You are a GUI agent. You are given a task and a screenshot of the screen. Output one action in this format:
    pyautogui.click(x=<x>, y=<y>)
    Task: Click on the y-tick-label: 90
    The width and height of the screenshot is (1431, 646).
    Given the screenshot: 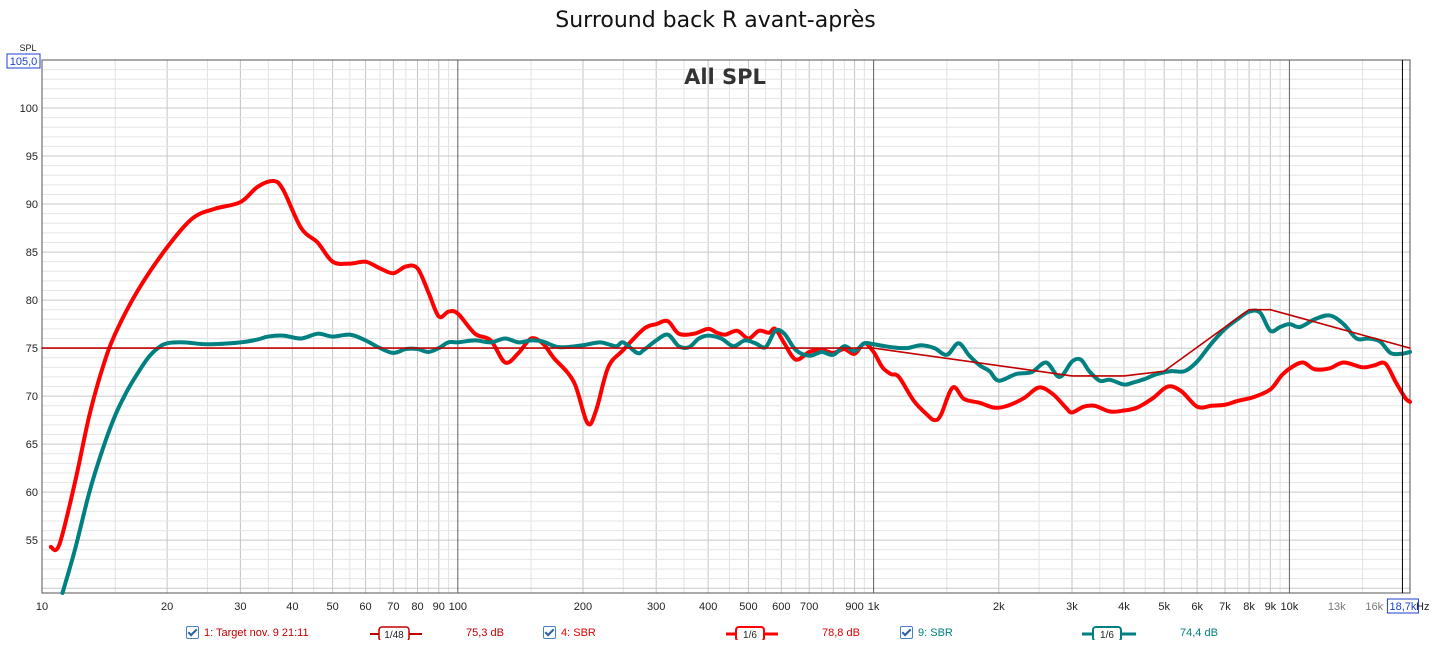 What is the action you would take?
    pyautogui.click(x=32, y=205)
    